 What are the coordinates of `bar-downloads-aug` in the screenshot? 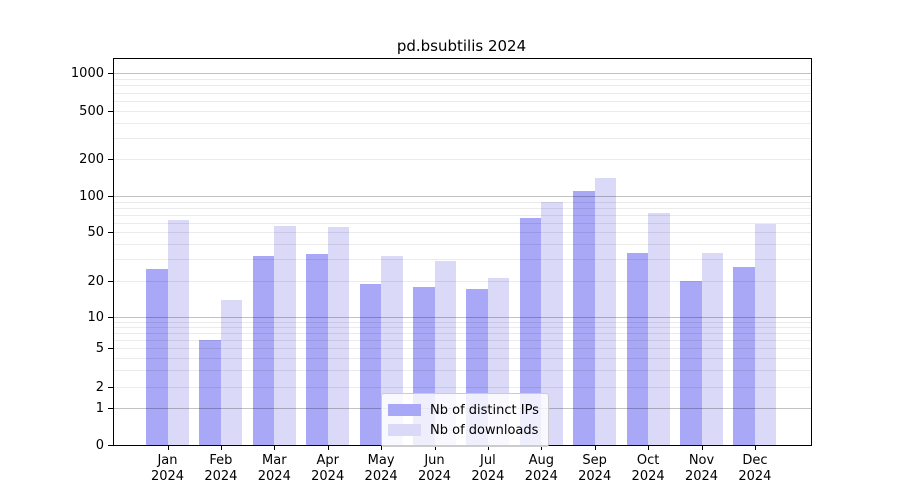 It's located at (552, 323).